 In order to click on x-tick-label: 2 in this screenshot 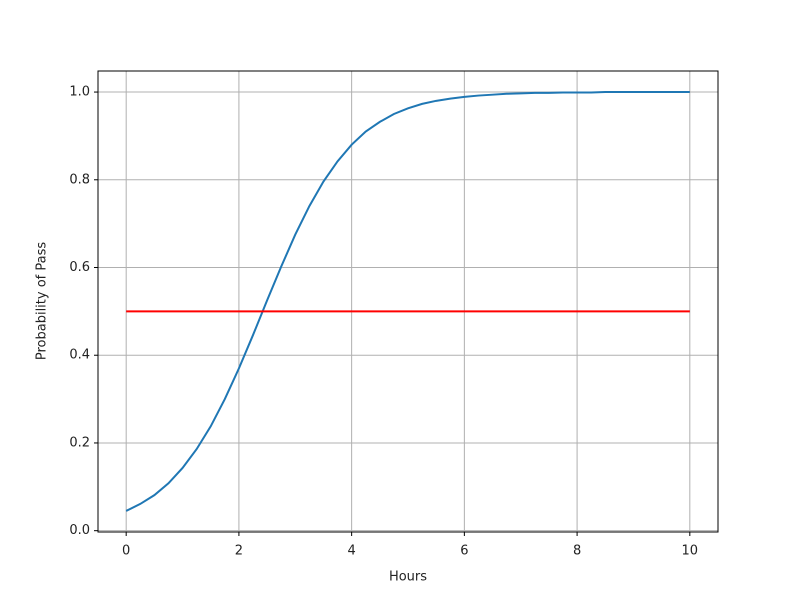, I will do `click(239, 551)`.